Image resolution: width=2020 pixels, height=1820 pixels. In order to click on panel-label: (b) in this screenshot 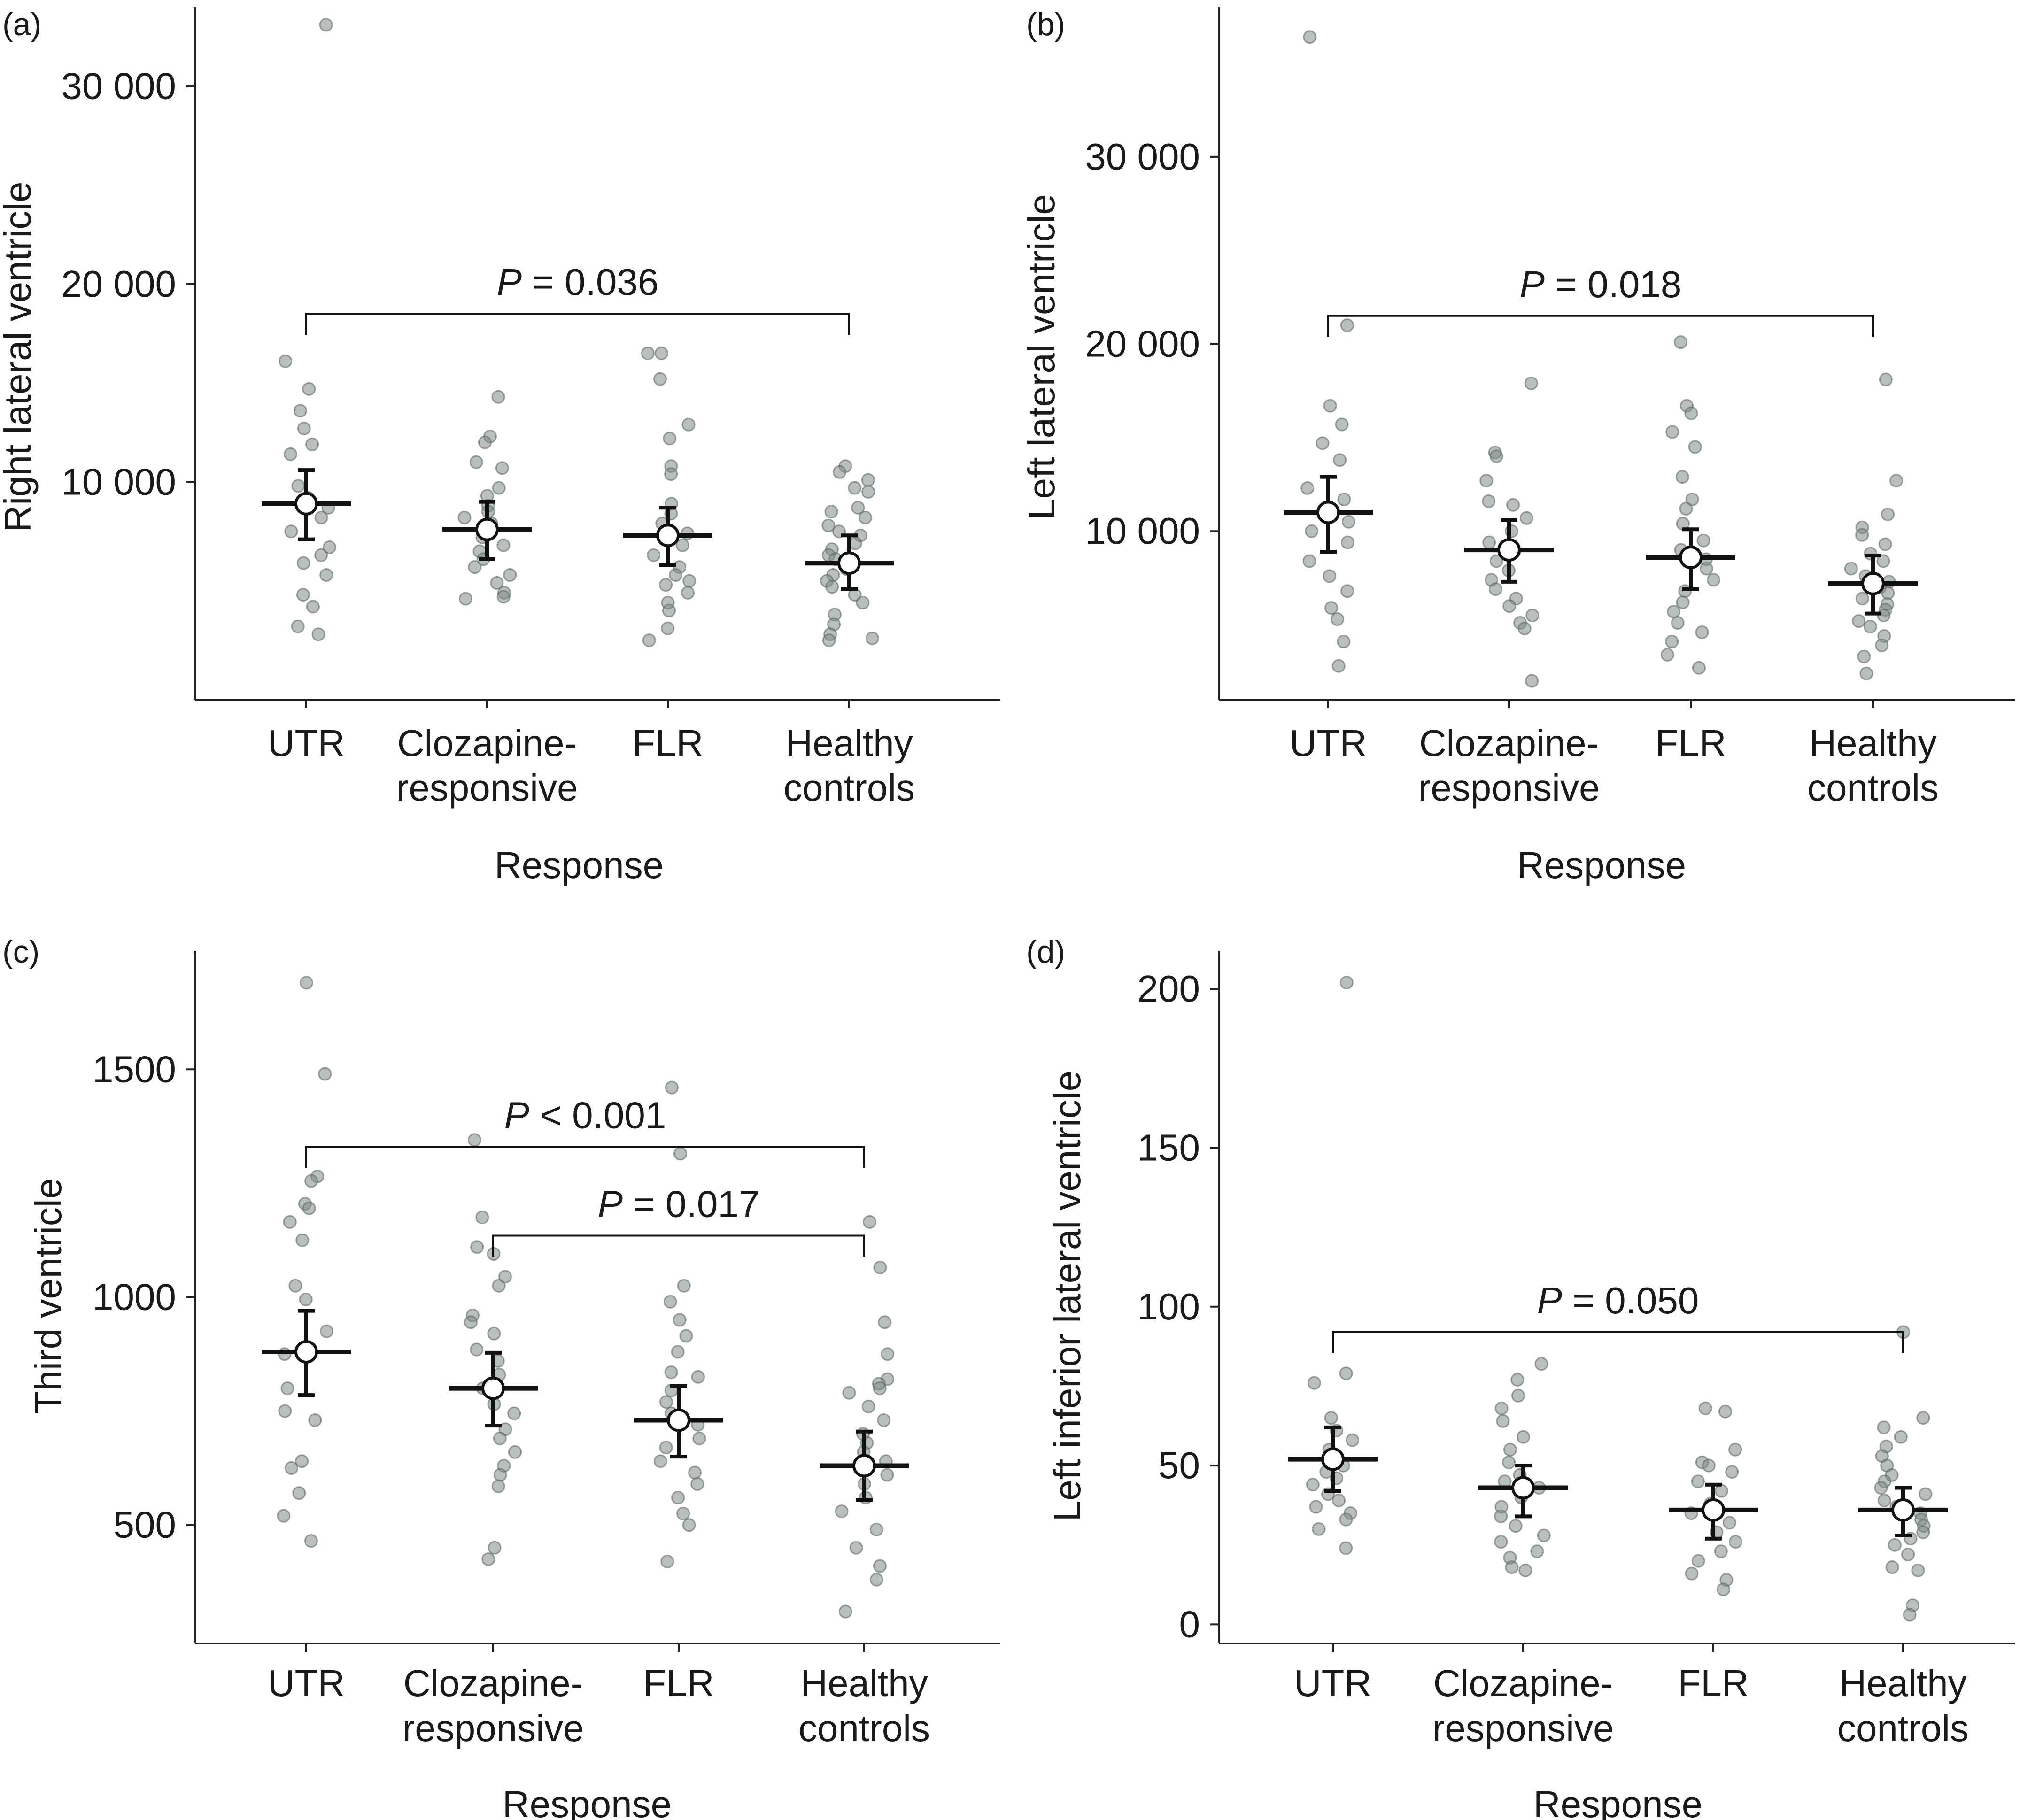, I will do `click(1045, 24)`.